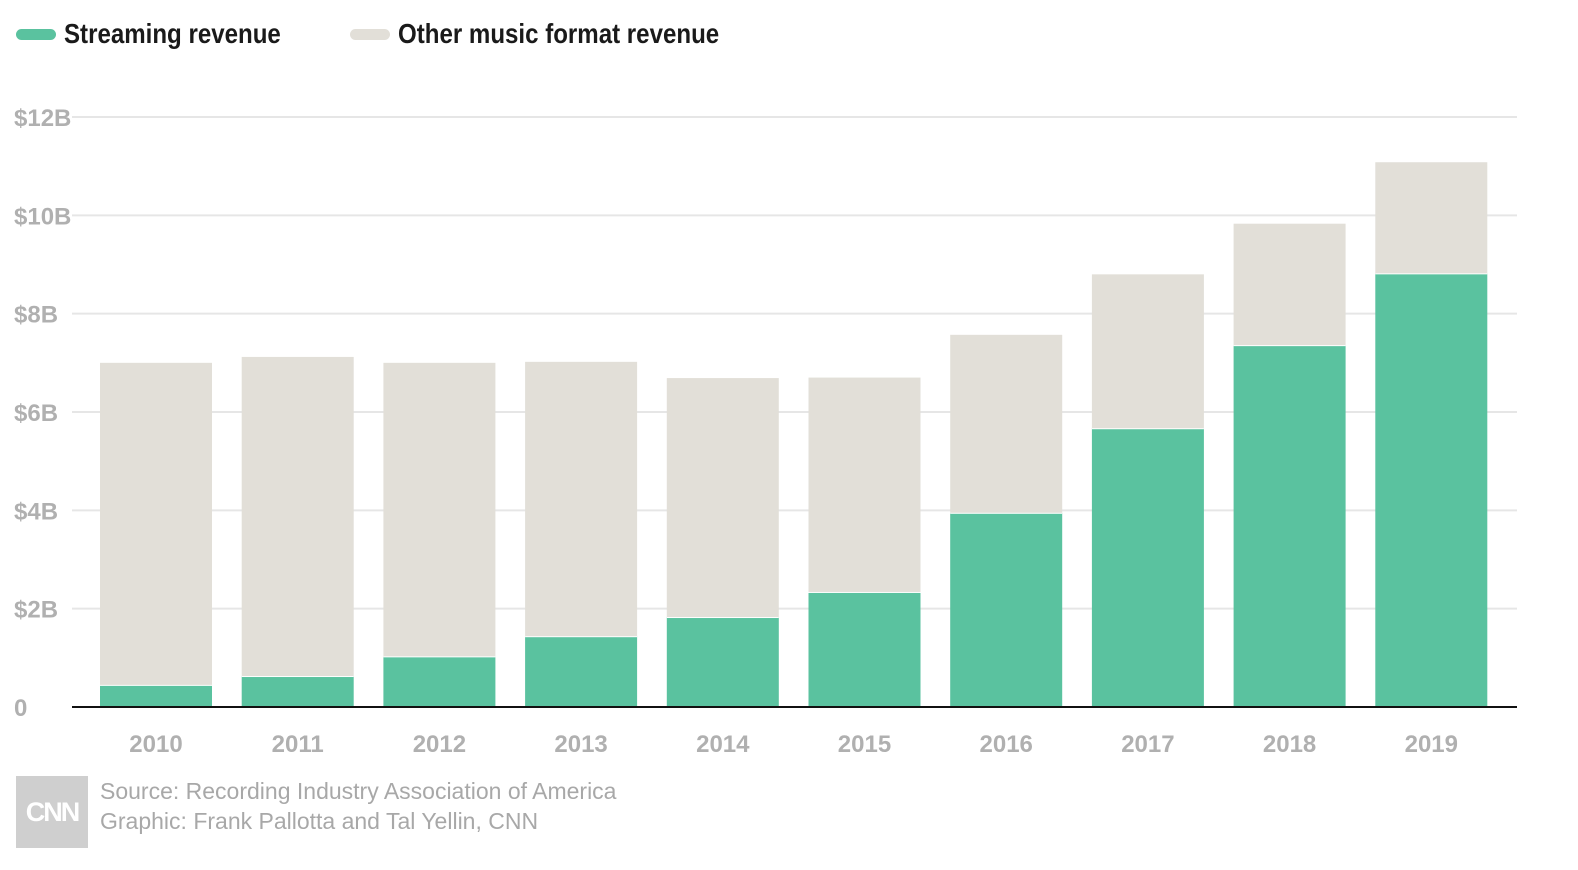 Image resolution: width=1578 pixels, height=870 pixels. What do you see at coordinates (722, 662) in the screenshot?
I see `bar-streaming-2014` at bounding box center [722, 662].